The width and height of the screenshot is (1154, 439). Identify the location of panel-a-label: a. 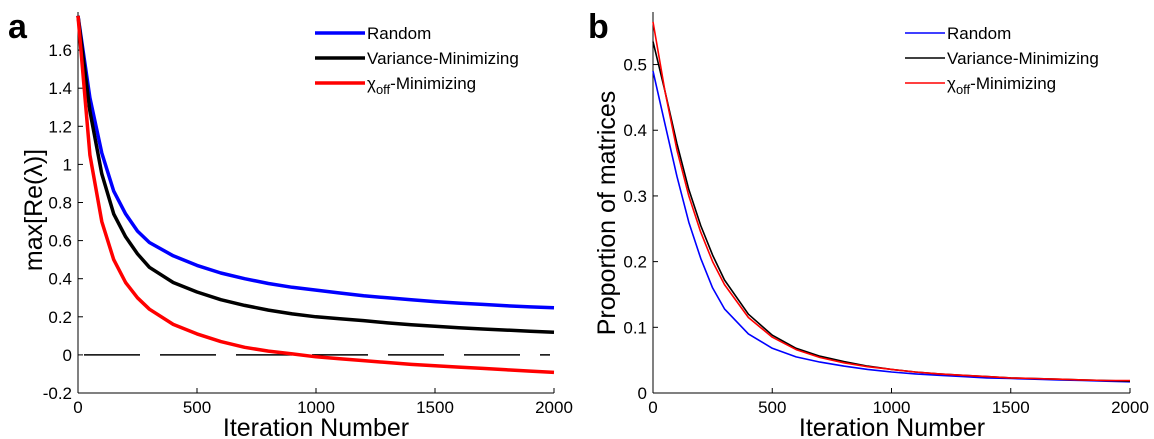
(18, 27).